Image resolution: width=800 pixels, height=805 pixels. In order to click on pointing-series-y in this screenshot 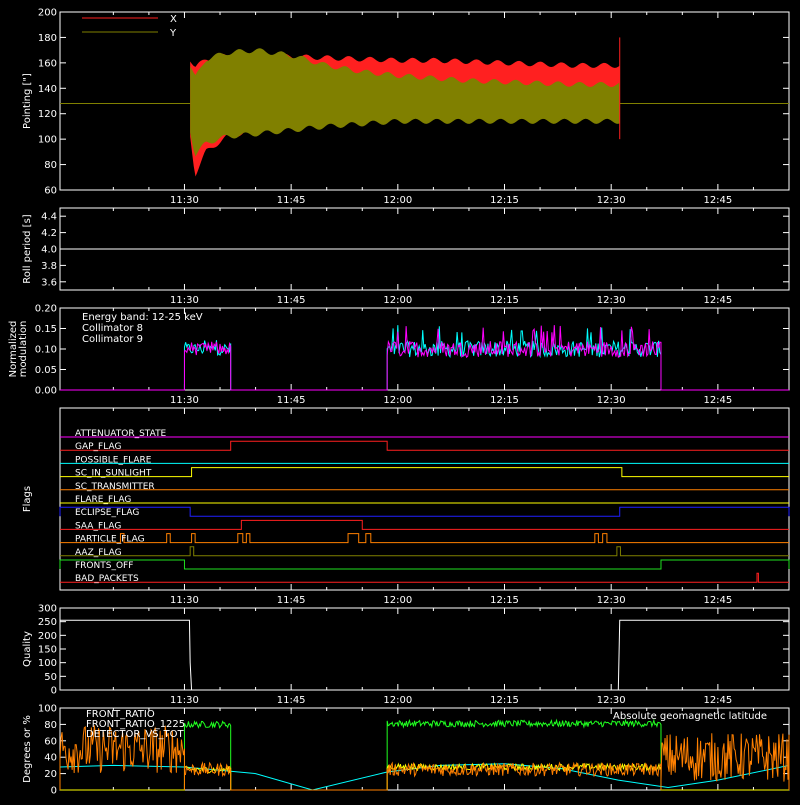, I will do `click(405, 102)`.